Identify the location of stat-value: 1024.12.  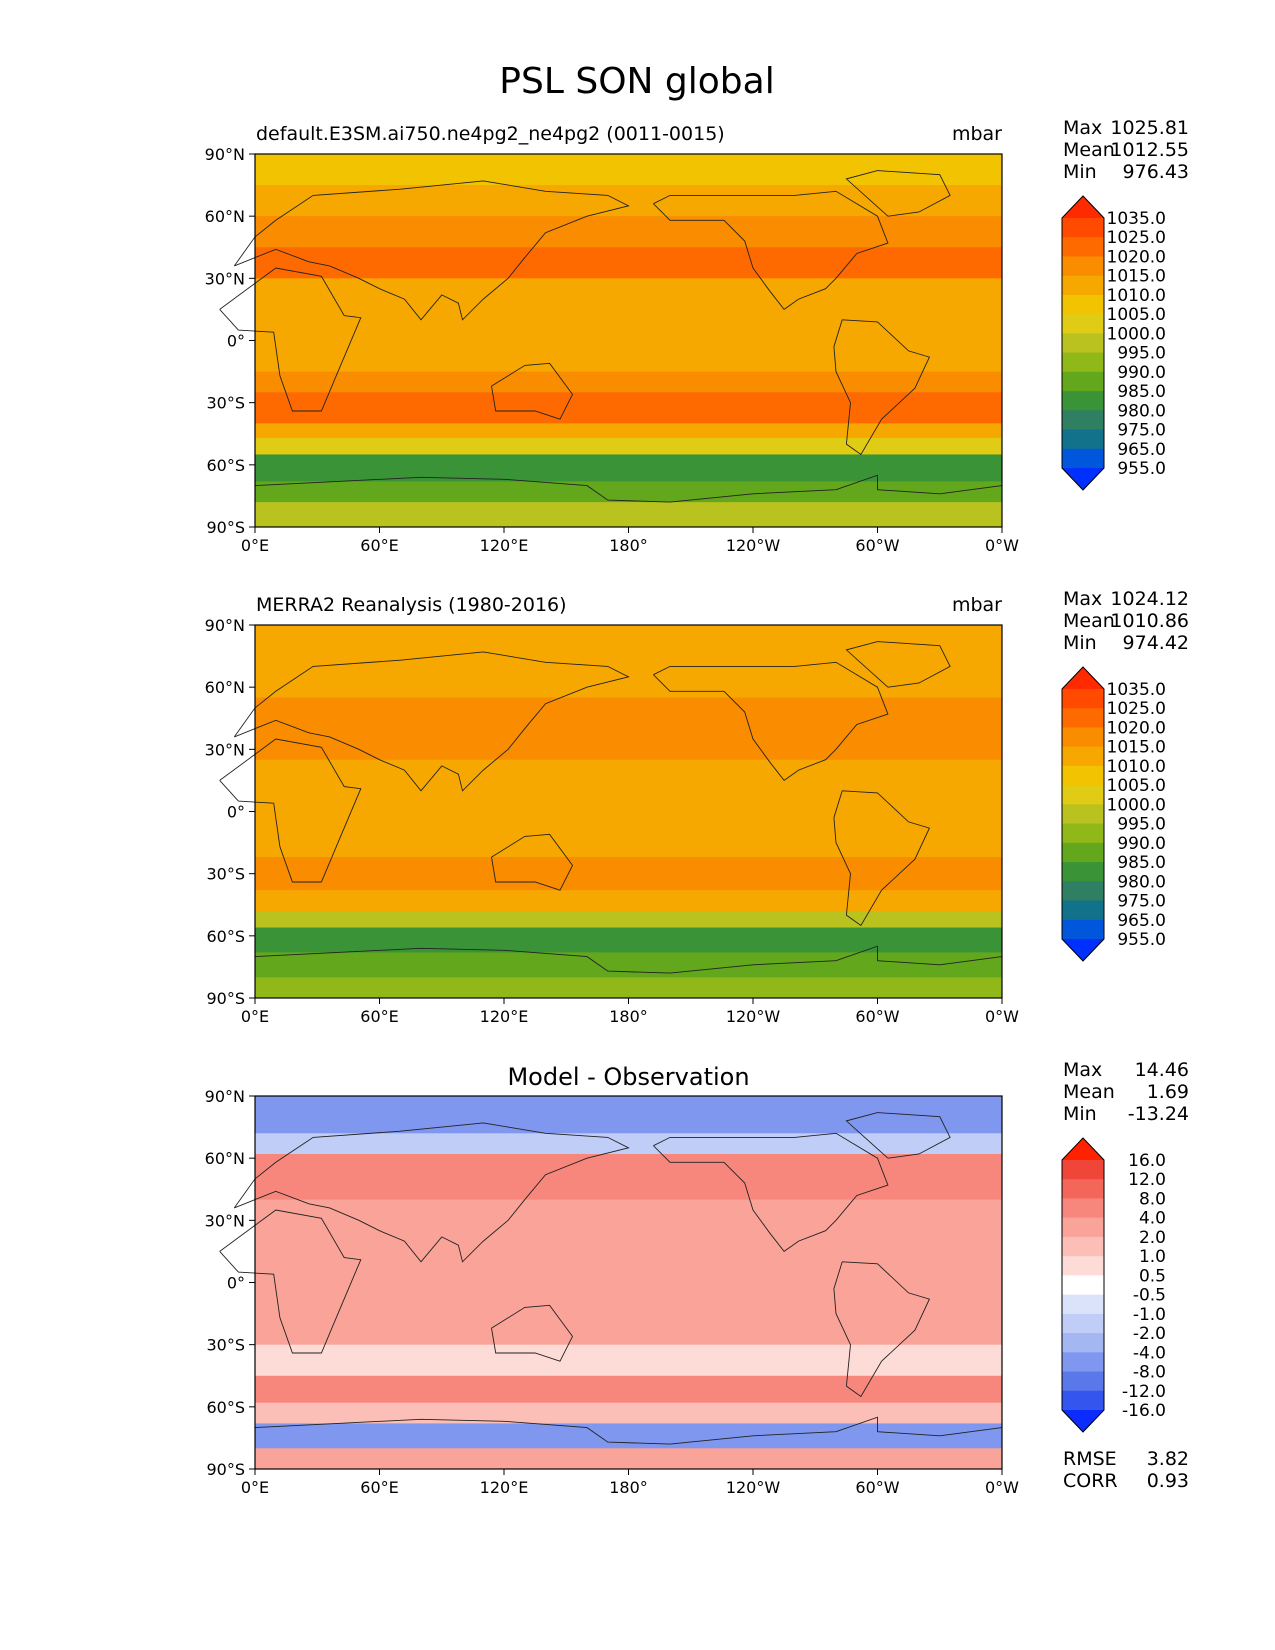
(1149, 599).